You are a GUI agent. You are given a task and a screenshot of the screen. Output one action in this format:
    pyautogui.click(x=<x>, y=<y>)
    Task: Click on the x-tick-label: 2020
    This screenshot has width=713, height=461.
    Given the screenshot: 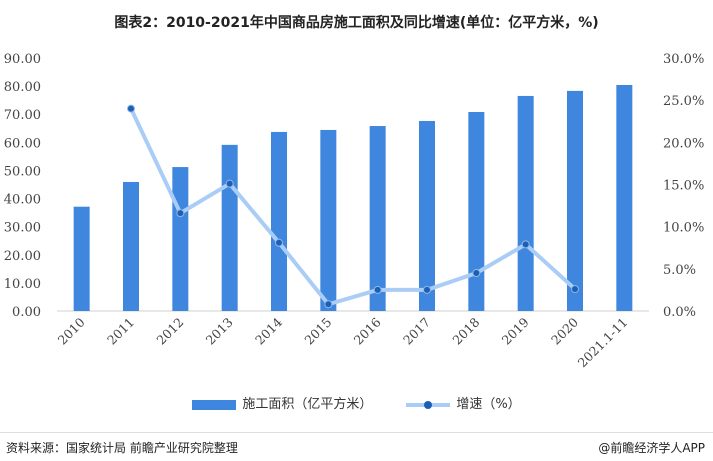 What is the action you would take?
    pyautogui.click(x=564, y=330)
    